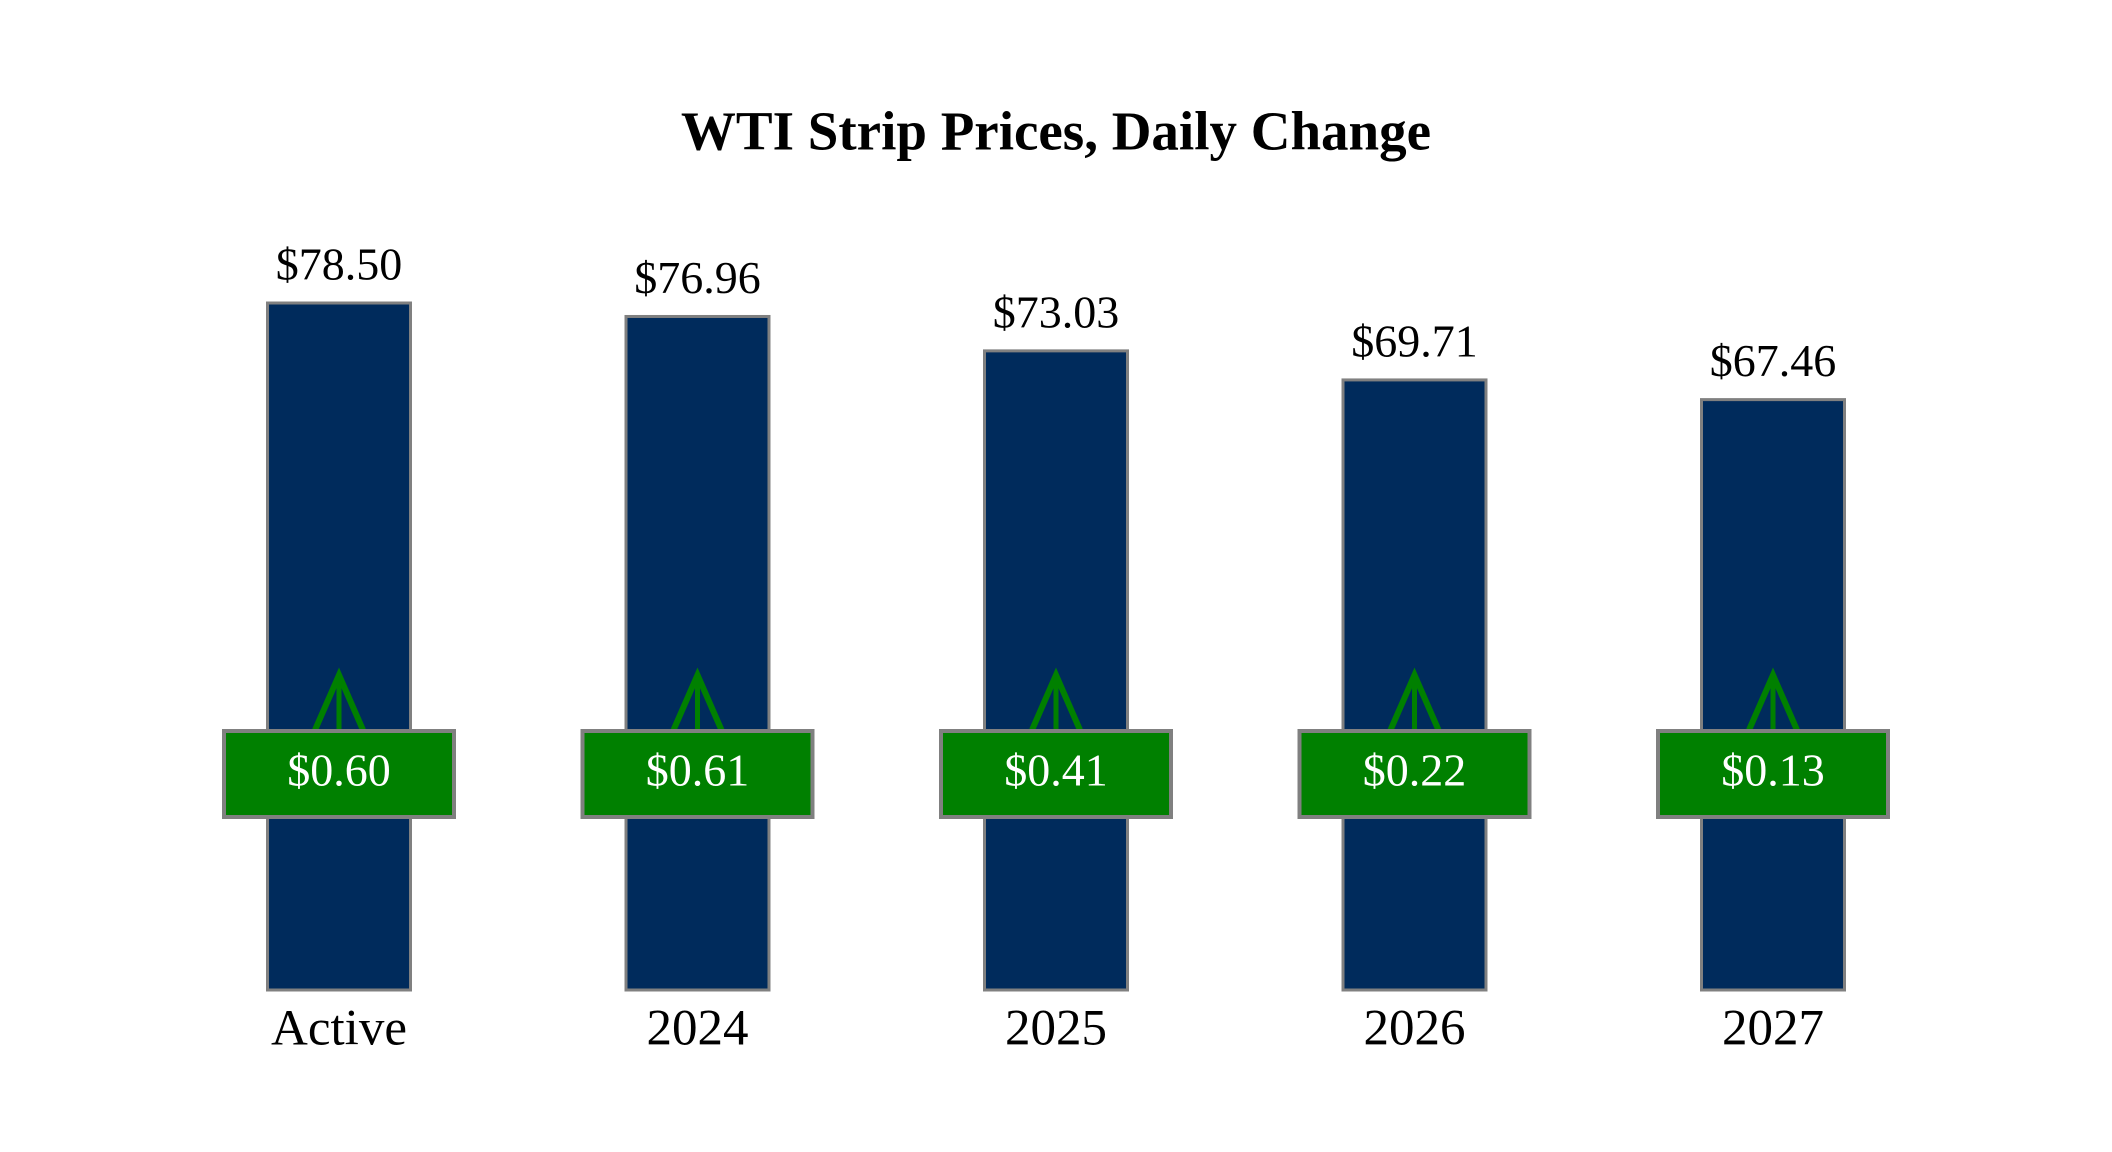 This screenshot has width=2112, height=1152. I want to click on change-label: $0.60, so click(339, 770).